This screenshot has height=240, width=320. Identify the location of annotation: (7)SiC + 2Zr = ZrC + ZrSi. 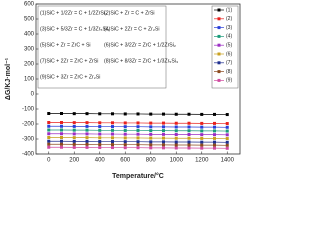
(69, 61).